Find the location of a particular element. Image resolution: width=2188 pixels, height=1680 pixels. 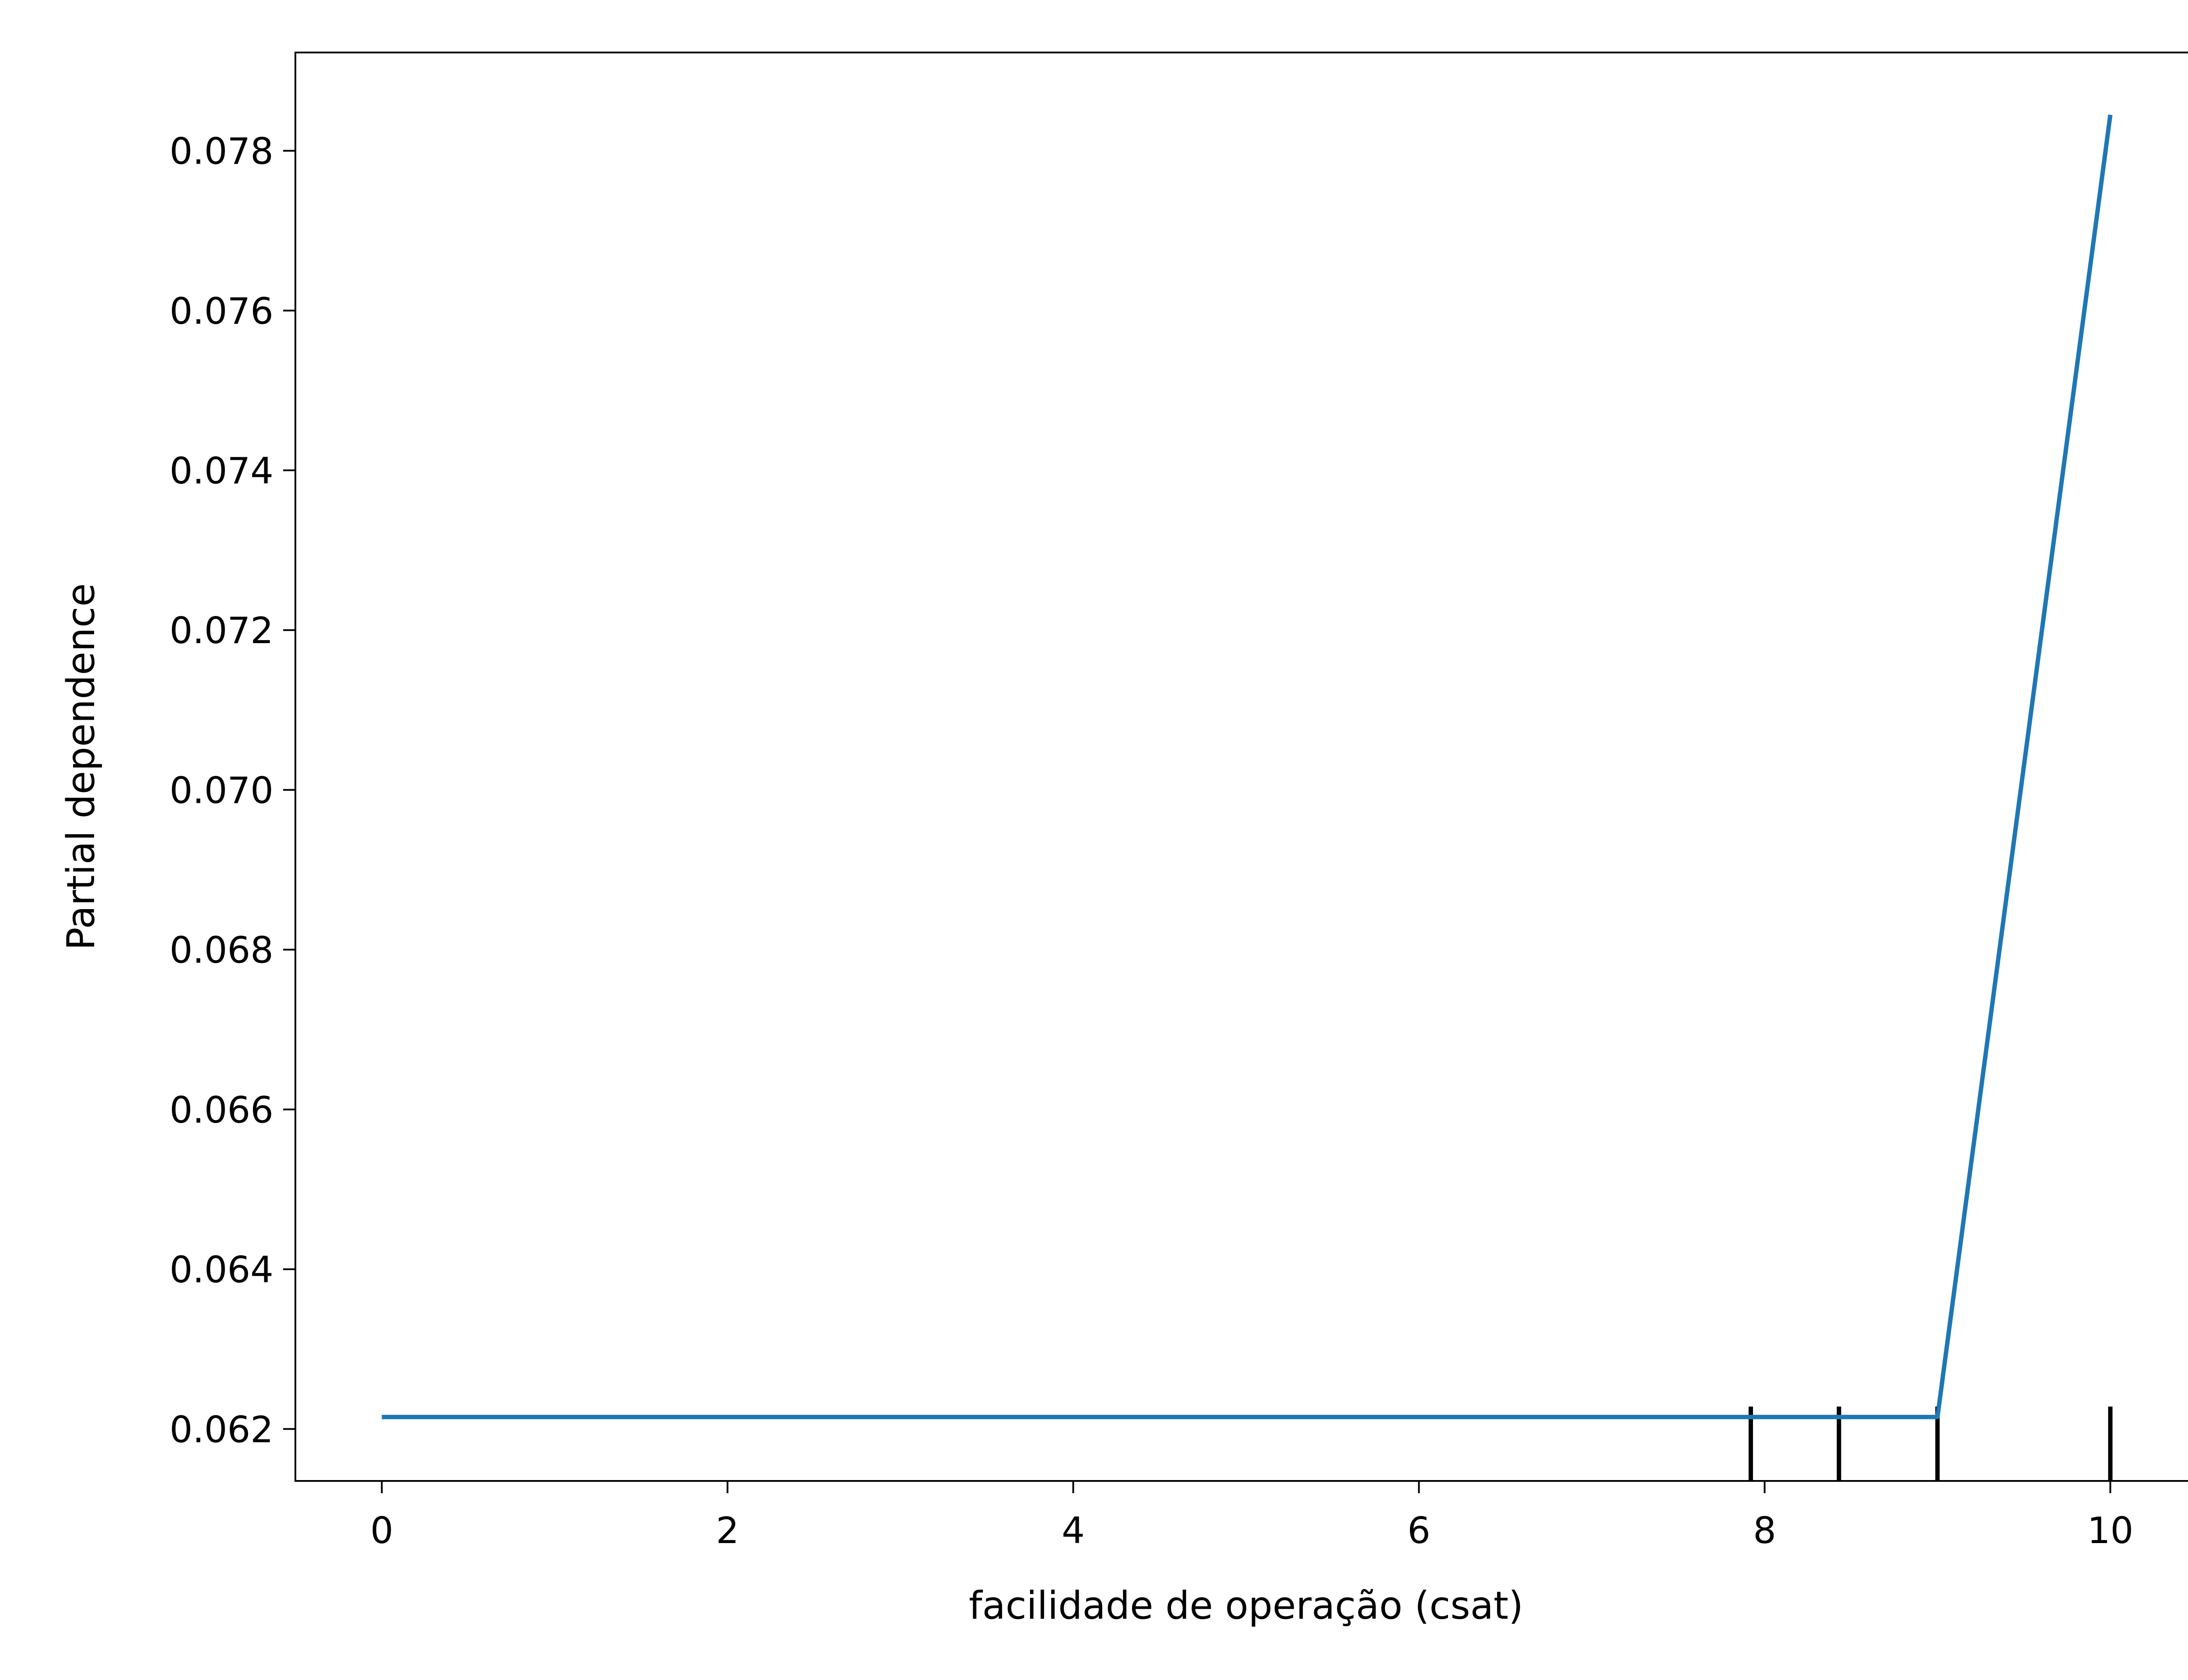

x-tick-label-4: 8 is located at coordinates (1765, 1530).